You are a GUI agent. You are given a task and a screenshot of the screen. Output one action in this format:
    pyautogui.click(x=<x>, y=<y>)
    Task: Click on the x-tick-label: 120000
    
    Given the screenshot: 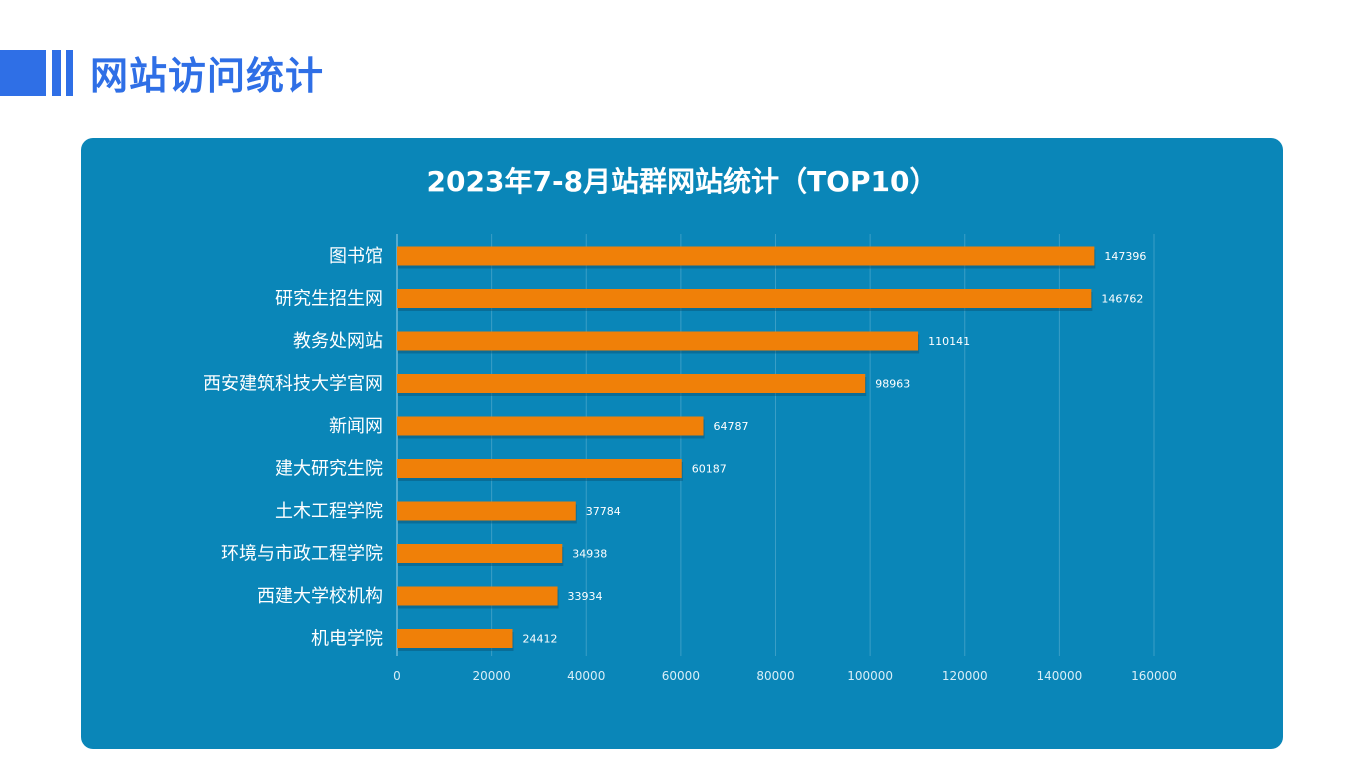 What is the action you would take?
    pyautogui.click(x=965, y=676)
    